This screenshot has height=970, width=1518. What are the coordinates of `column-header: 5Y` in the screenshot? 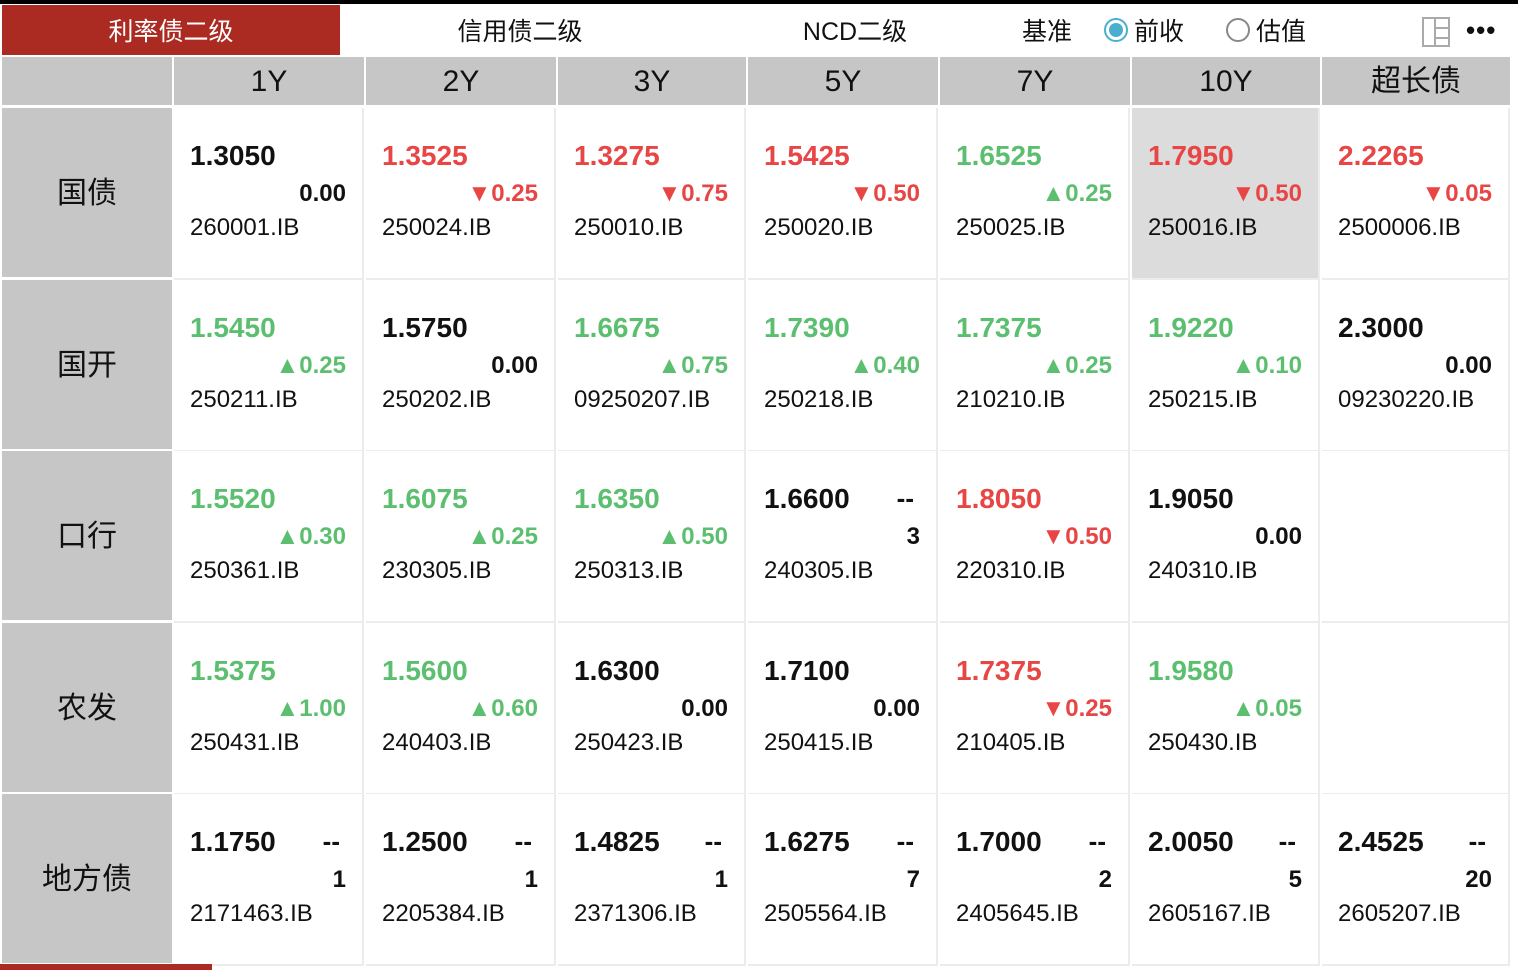 It's located at (843, 81).